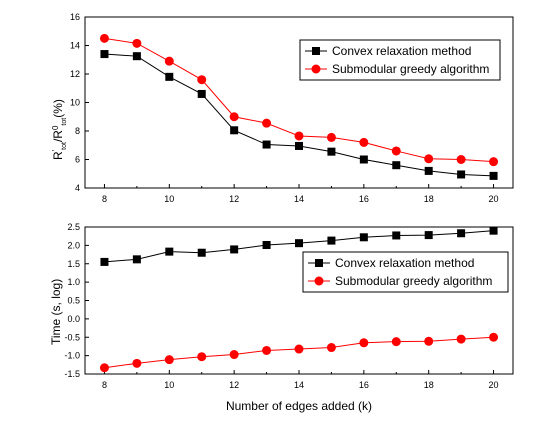 This screenshot has width=548, height=426. Describe the element at coordinates (72, 337) in the screenshot. I see `y-tick-label: -0.5` at that location.